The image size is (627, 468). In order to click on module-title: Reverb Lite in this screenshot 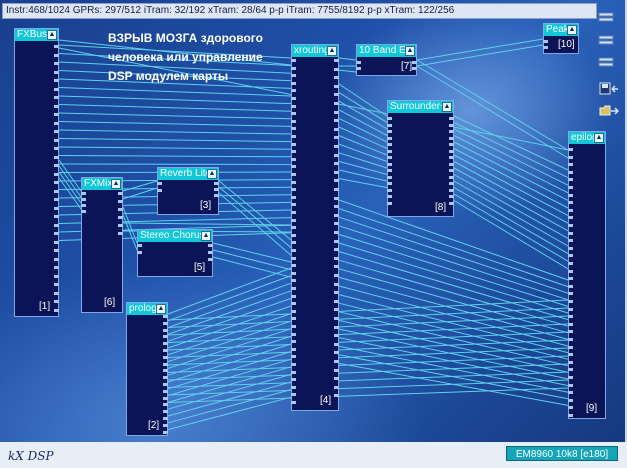, I will do `click(188, 174)`.